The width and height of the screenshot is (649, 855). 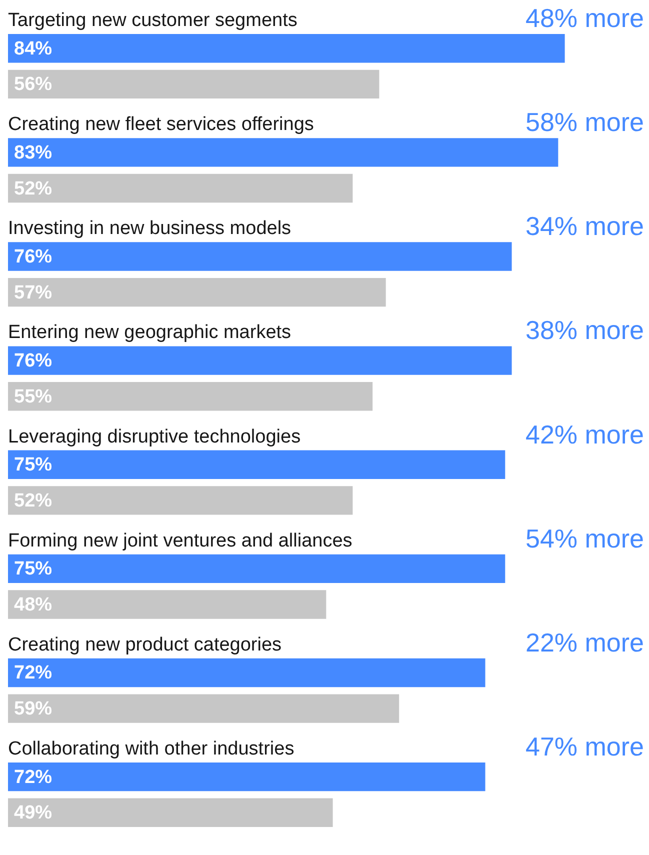 What do you see at coordinates (33, 709) in the screenshot?
I see `data-label: 59%` at bounding box center [33, 709].